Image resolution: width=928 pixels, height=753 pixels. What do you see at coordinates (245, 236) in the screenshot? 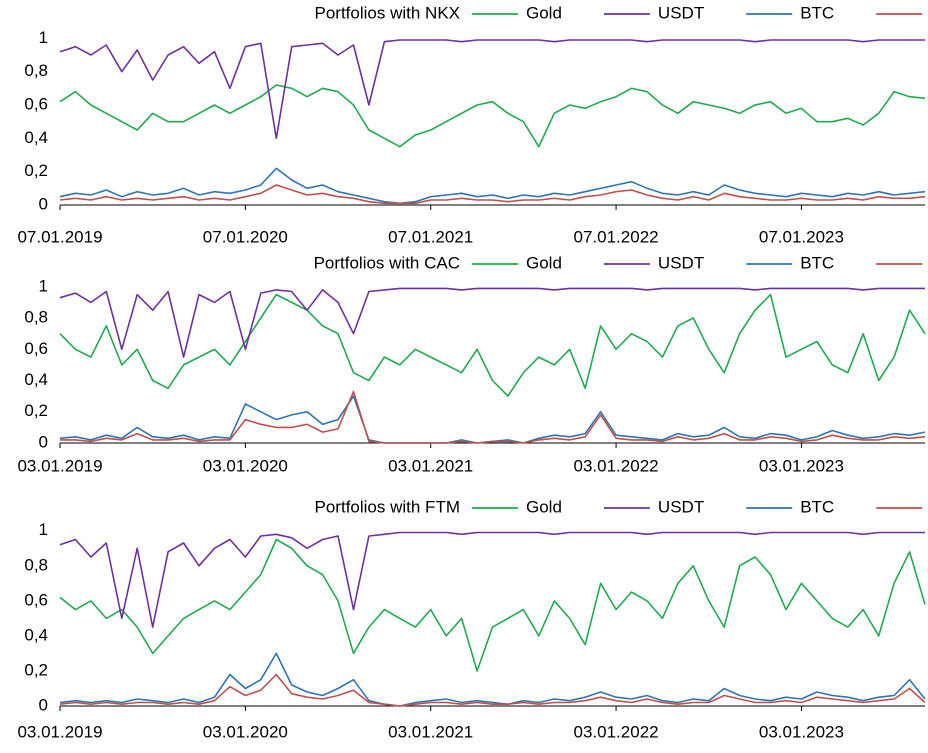
I see `x-tick-label: 07.01.2020` at bounding box center [245, 236].